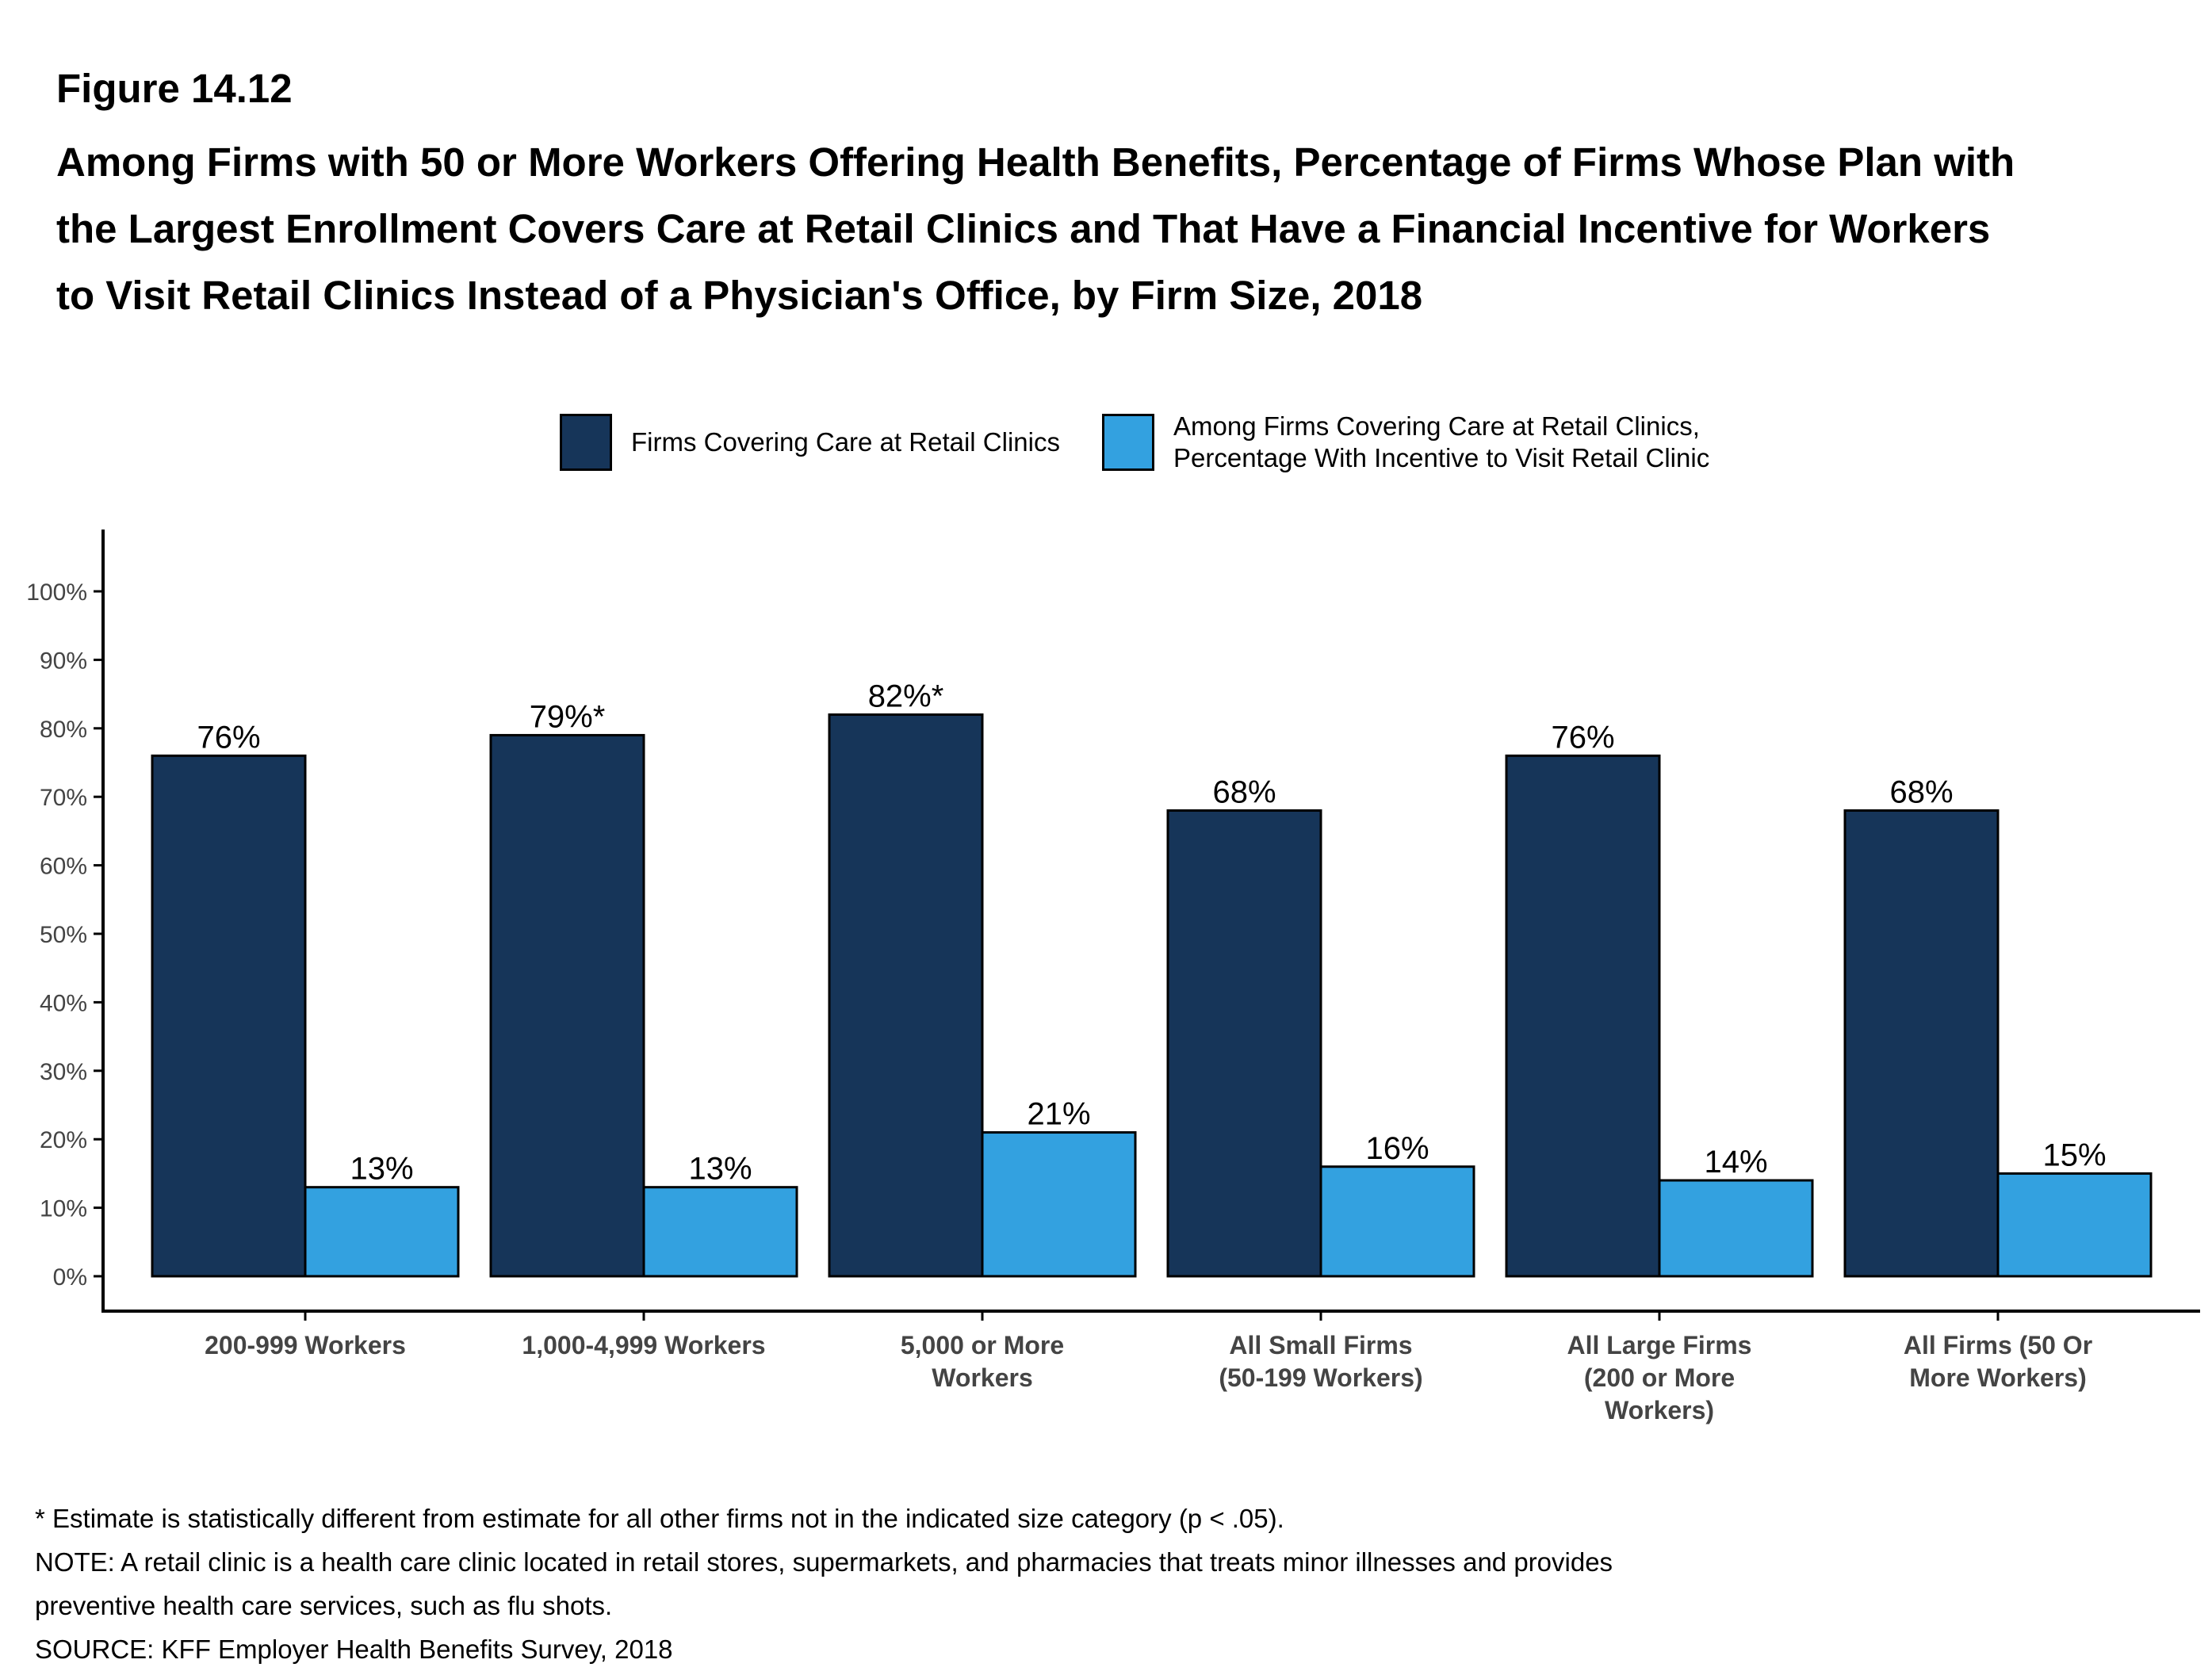 Image resolution: width=2212 pixels, height=1671 pixels. Describe the element at coordinates (568, 717) in the screenshot. I see `data-label: 79%*` at that location.